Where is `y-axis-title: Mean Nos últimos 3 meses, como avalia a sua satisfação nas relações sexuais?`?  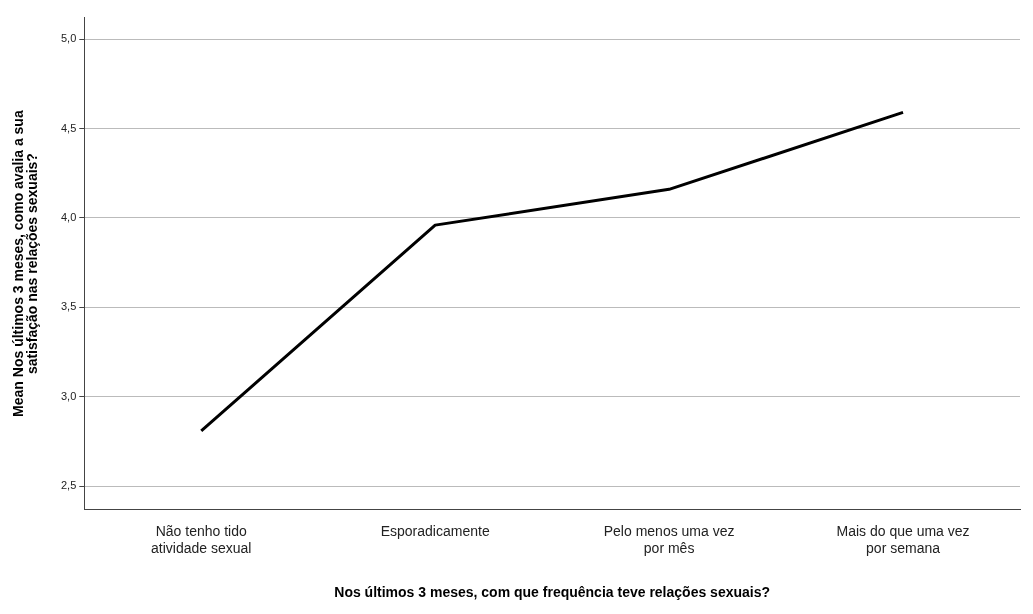
y-axis-title: Mean Nos últimos 3 meses, como avalia a sua satisfação nas relações sexuais? is located at coordinates (24, 263).